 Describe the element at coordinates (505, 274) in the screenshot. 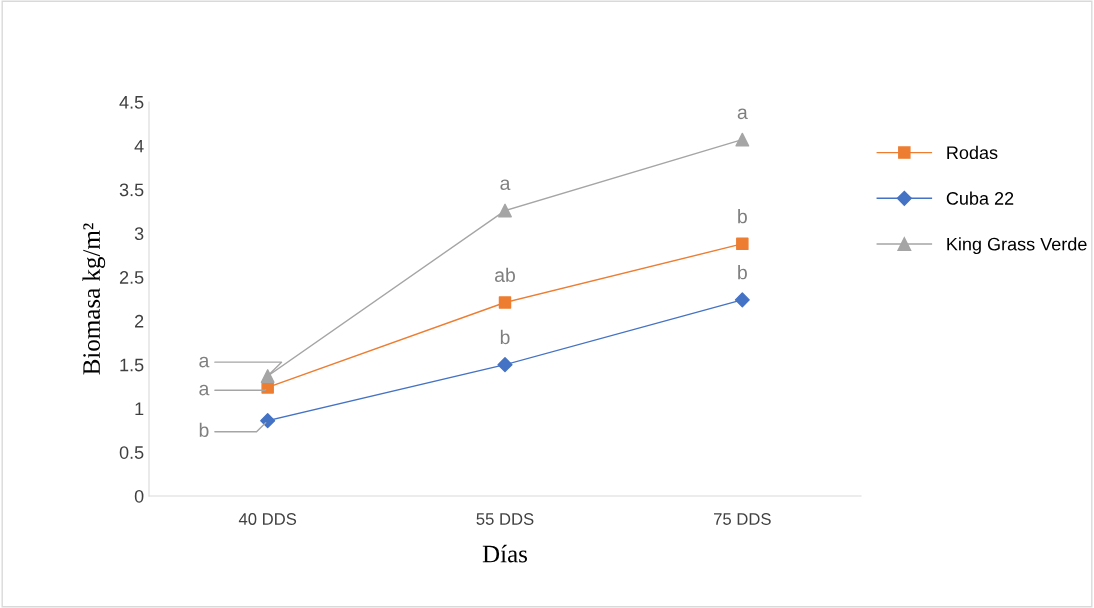

I see `annotation: ab` at that location.